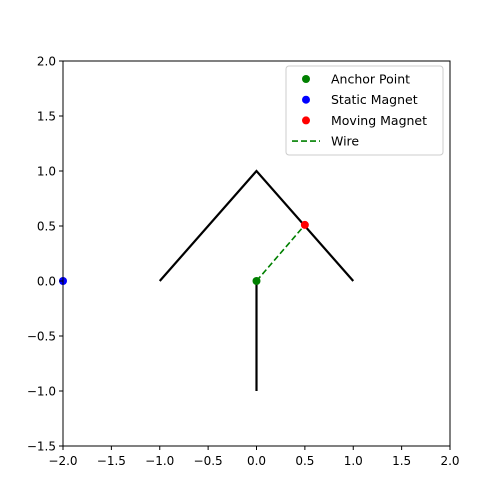  Describe the element at coordinates (401, 461) in the screenshot. I see `x-tick-label: 1.5` at that location.